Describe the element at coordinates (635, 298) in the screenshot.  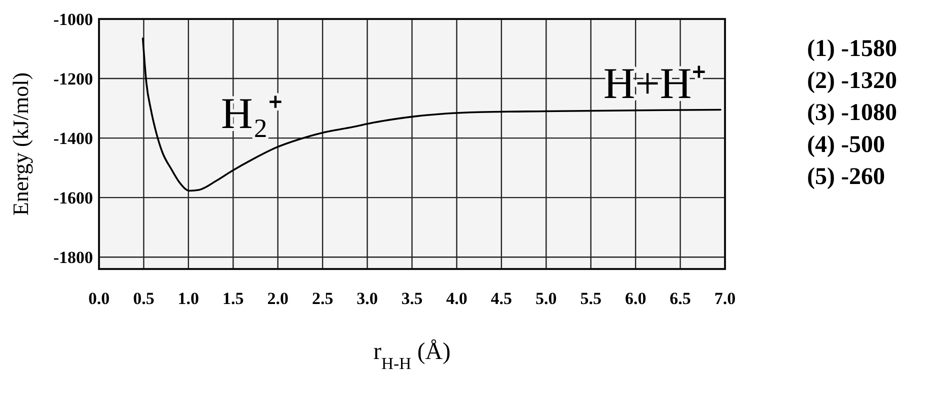
I see `x-tick-label: 6.0` at that location.